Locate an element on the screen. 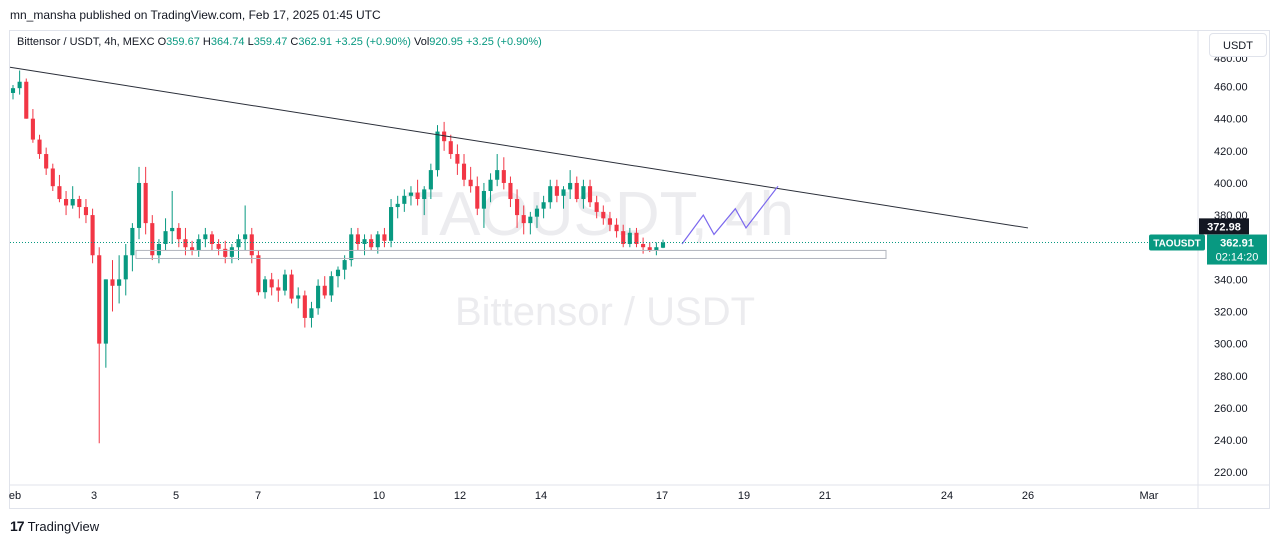 This screenshot has width=1281, height=545. tradingview-logo: 17 TradingView is located at coordinates (54, 526).